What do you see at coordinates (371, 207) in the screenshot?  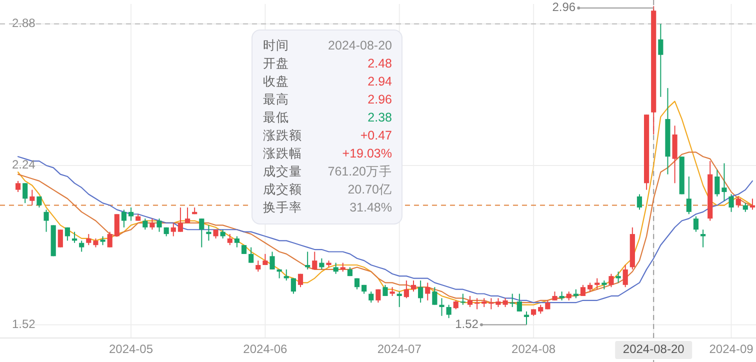 I see `annotation: 31.48%` at bounding box center [371, 207].